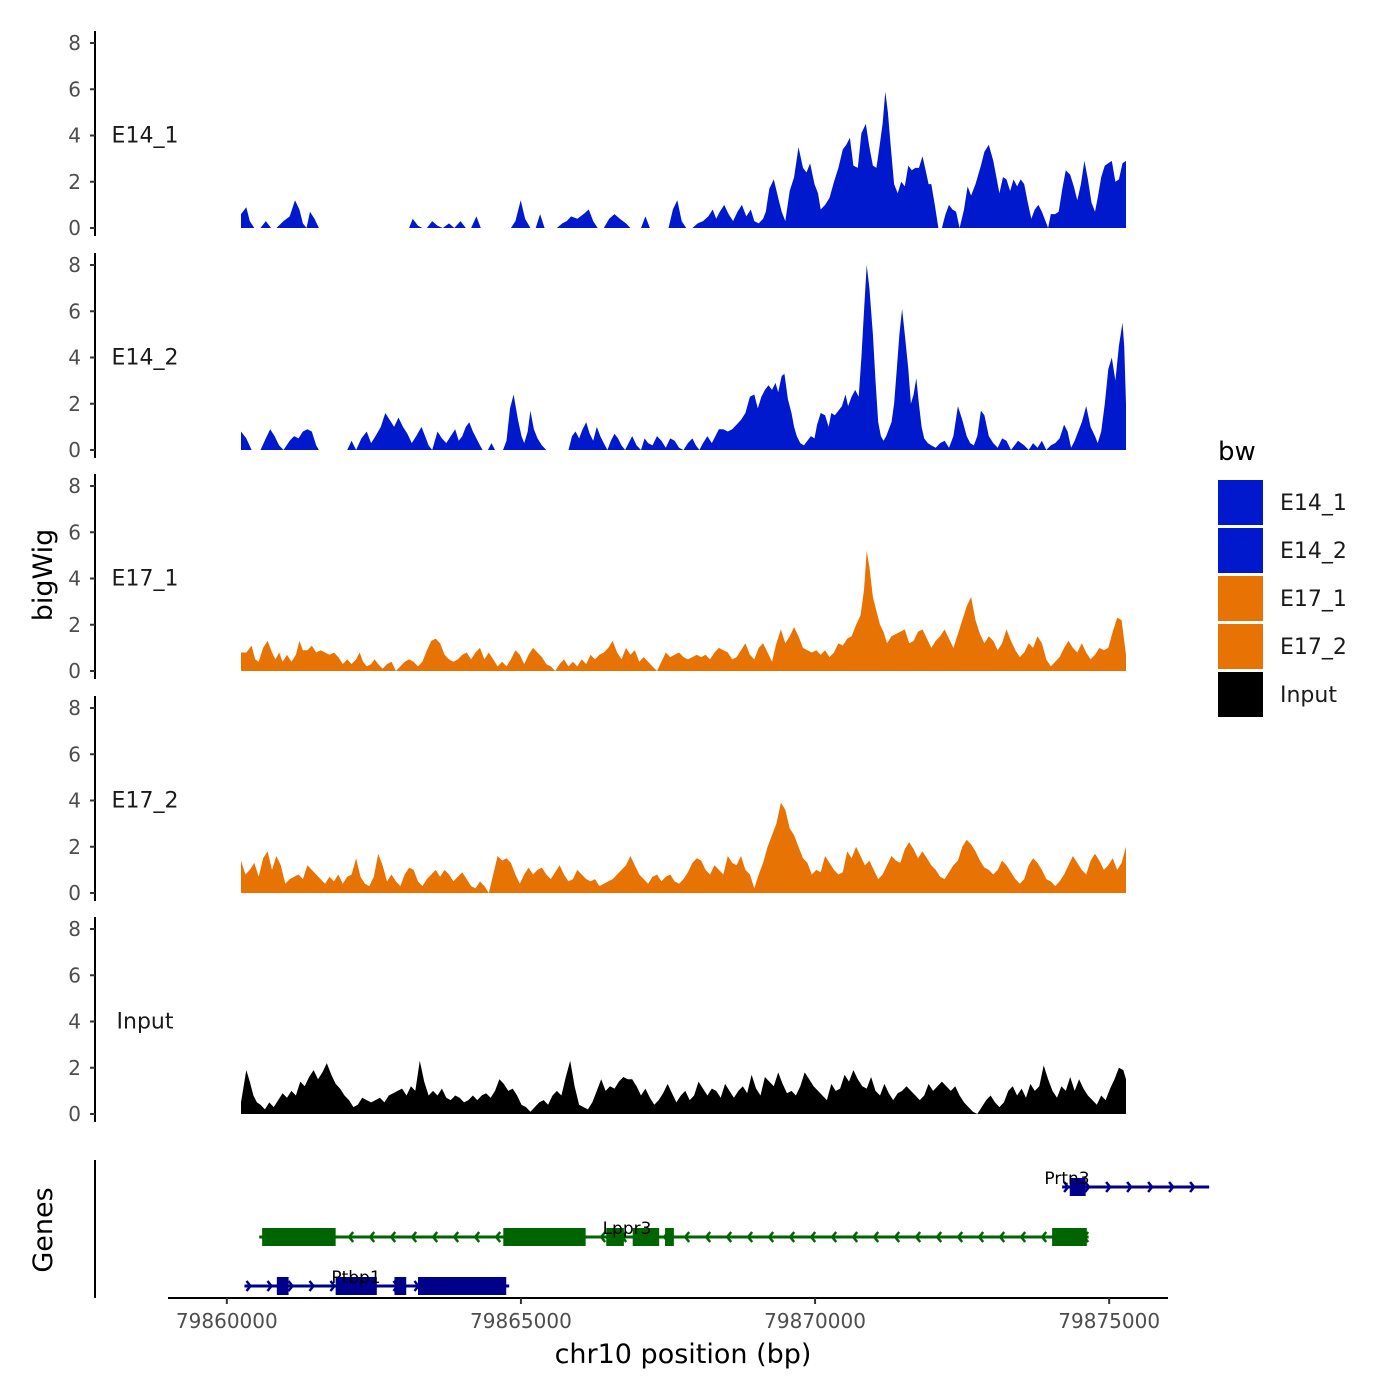  What do you see at coordinates (1109, 1321) in the screenshot?
I see `x-tick-label: 79875000` at bounding box center [1109, 1321].